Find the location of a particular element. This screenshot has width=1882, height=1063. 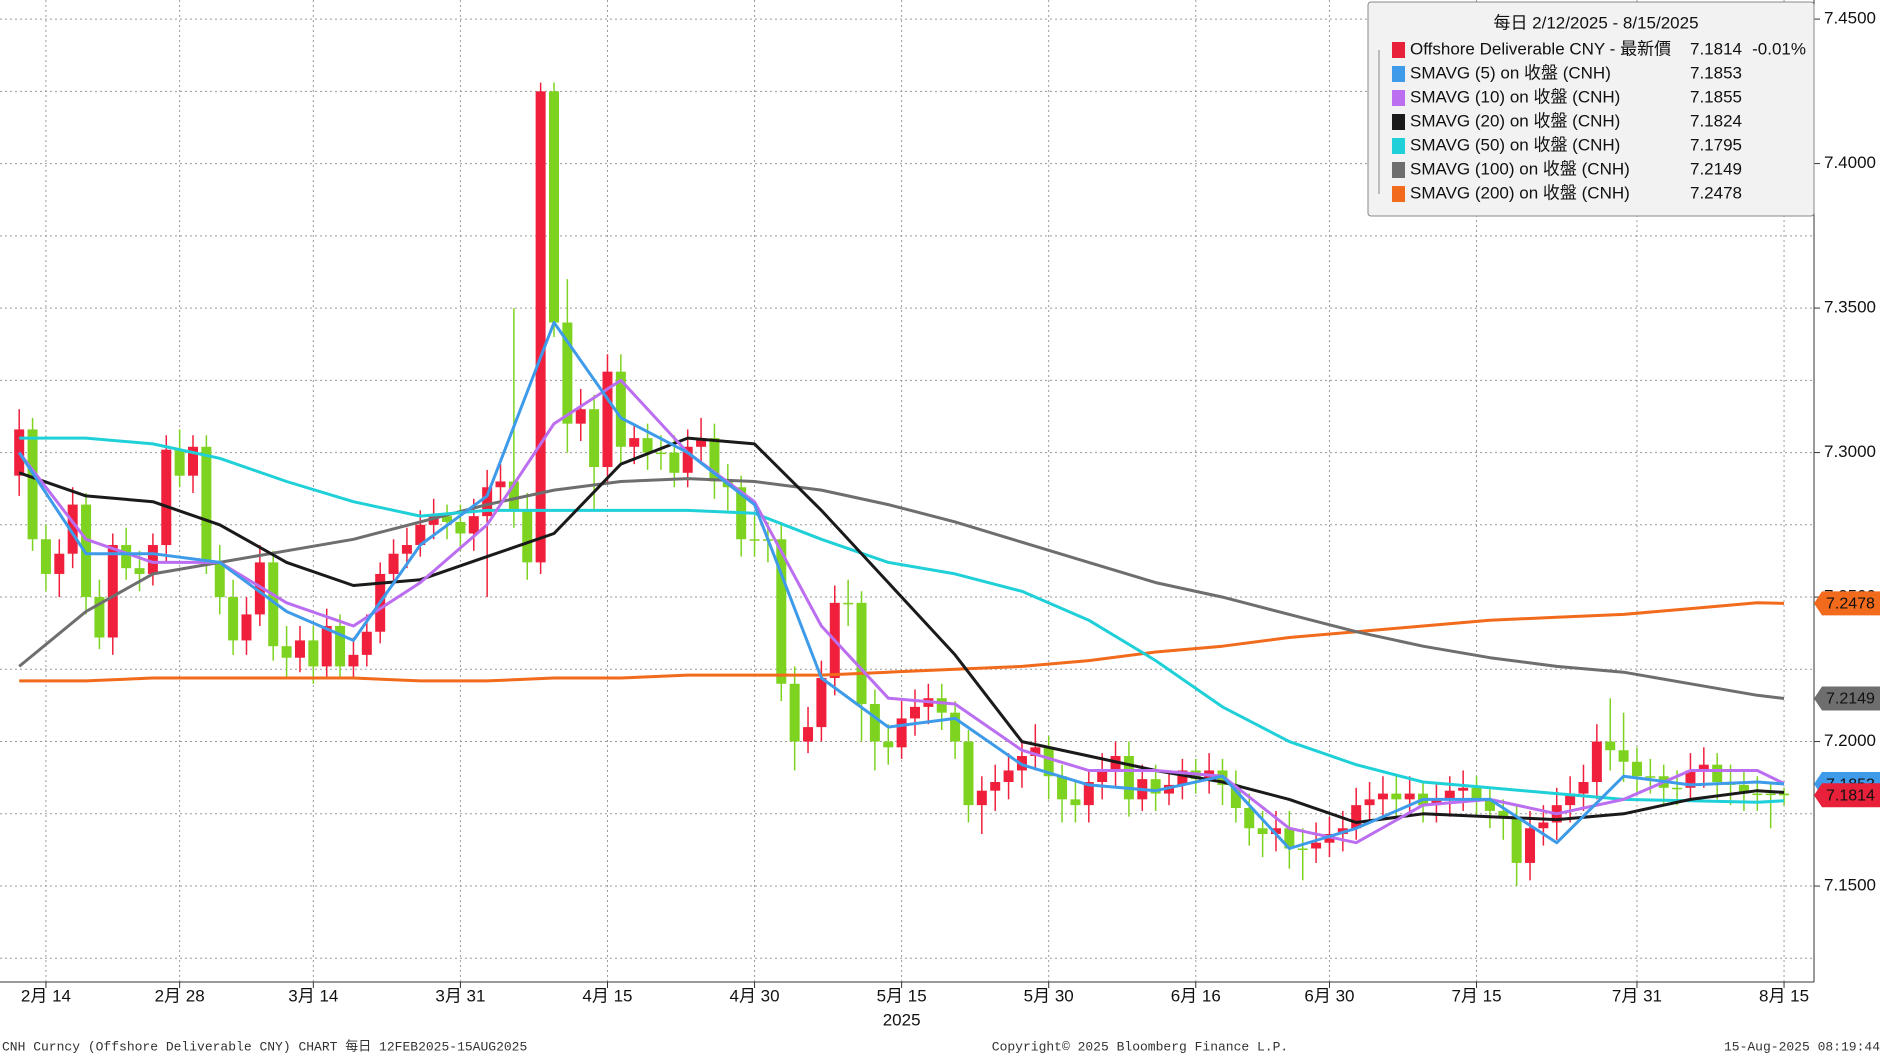

x-tick-label: 3月 14 is located at coordinates (313, 995).